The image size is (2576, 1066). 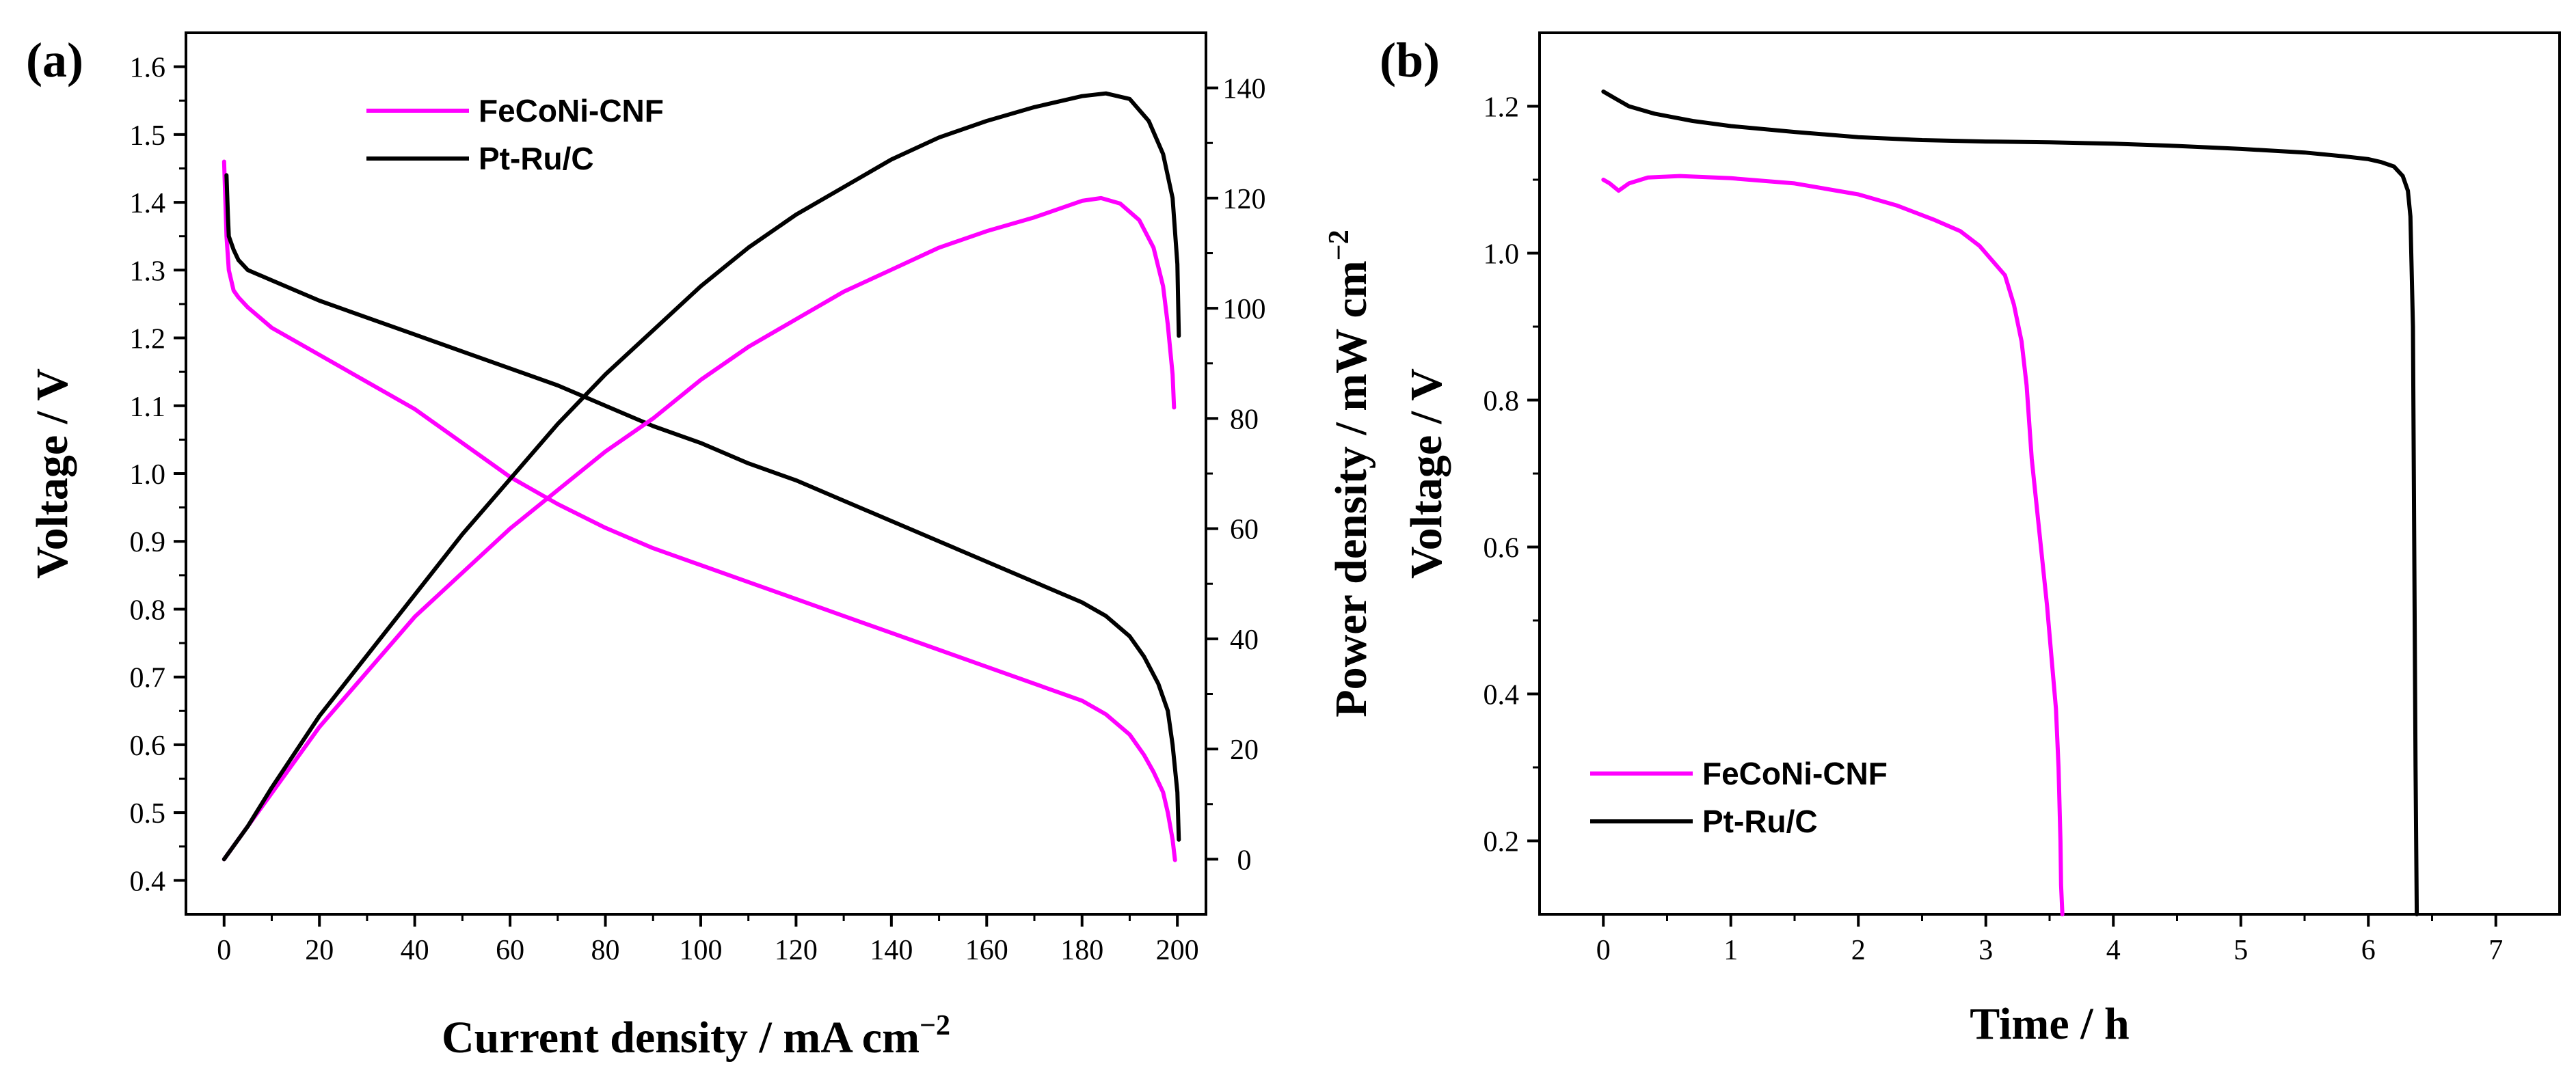 What do you see at coordinates (510, 950) in the screenshot?
I see `x-tick-label: 60` at bounding box center [510, 950].